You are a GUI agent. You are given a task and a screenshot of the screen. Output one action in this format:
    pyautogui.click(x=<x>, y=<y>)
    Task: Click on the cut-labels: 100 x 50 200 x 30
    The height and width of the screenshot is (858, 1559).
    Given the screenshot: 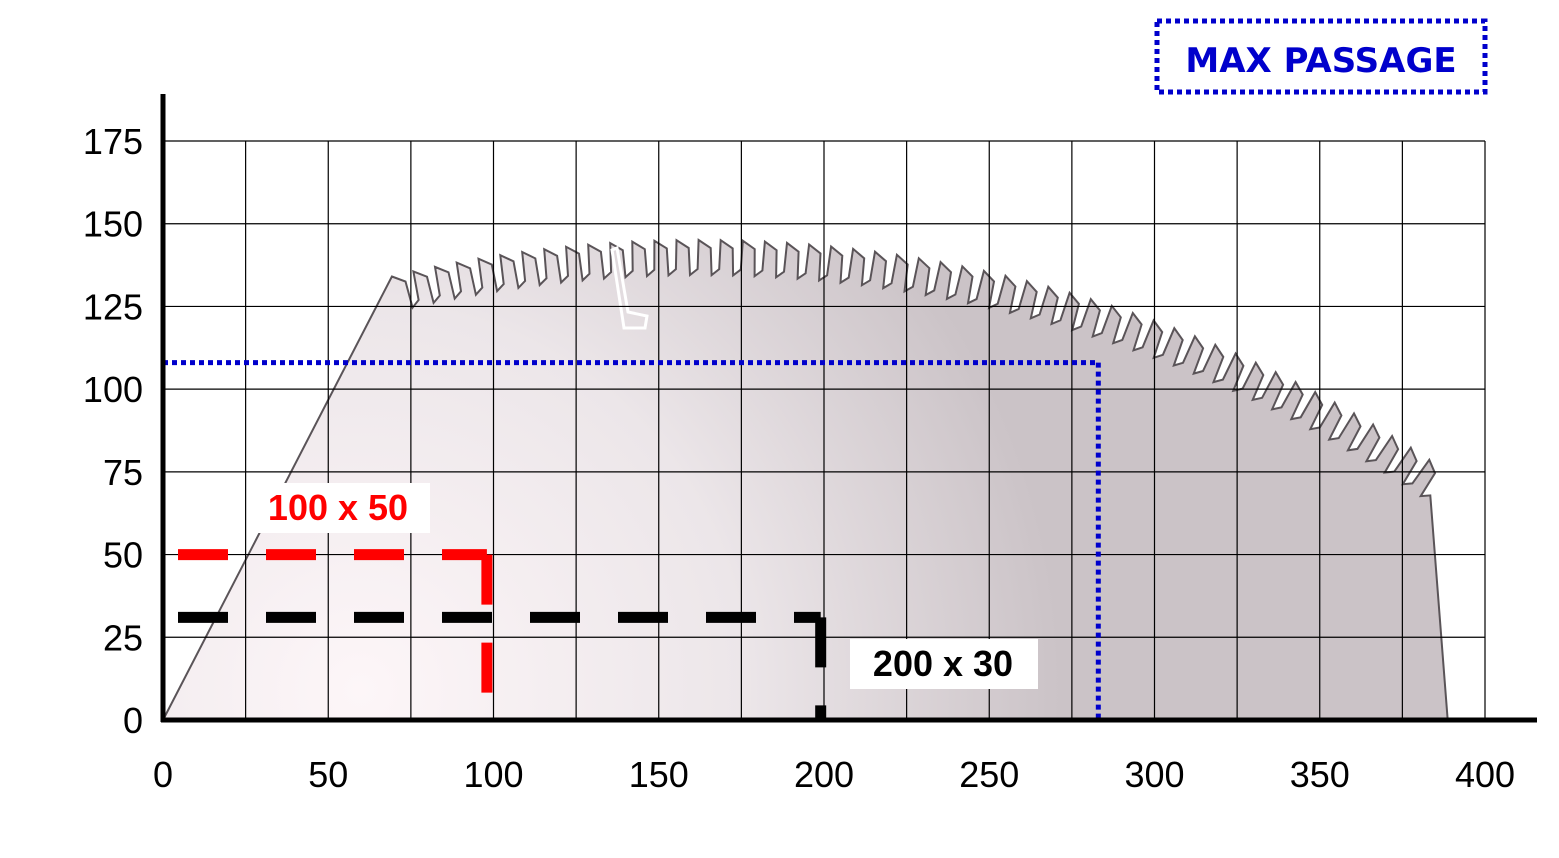 What is the action you would take?
    pyautogui.click(x=643, y=586)
    